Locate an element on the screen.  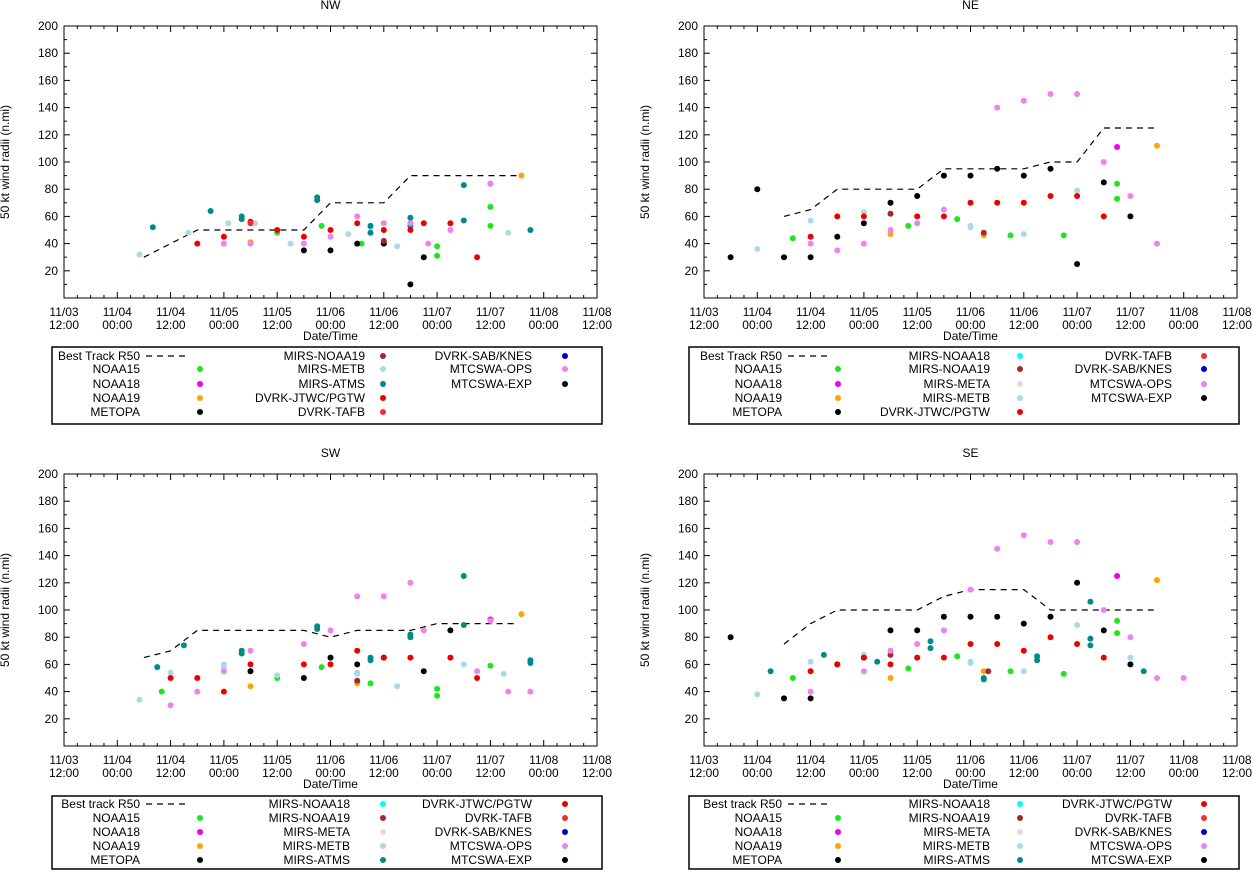
x-tick-label-date: 11/06 is located at coordinates (383, 760).